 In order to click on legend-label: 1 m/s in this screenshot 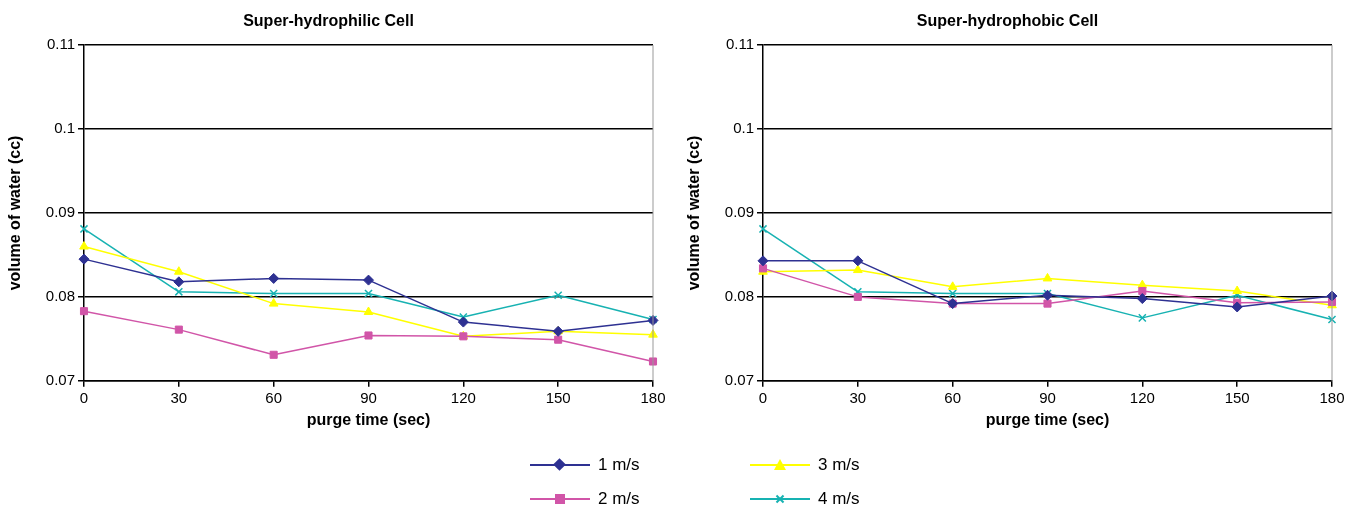, I will do `click(619, 465)`.